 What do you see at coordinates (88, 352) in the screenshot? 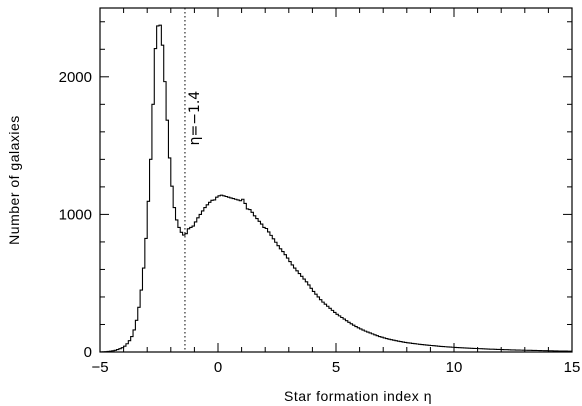
I see `y-tick-label: 0` at bounding box center [88, 352].